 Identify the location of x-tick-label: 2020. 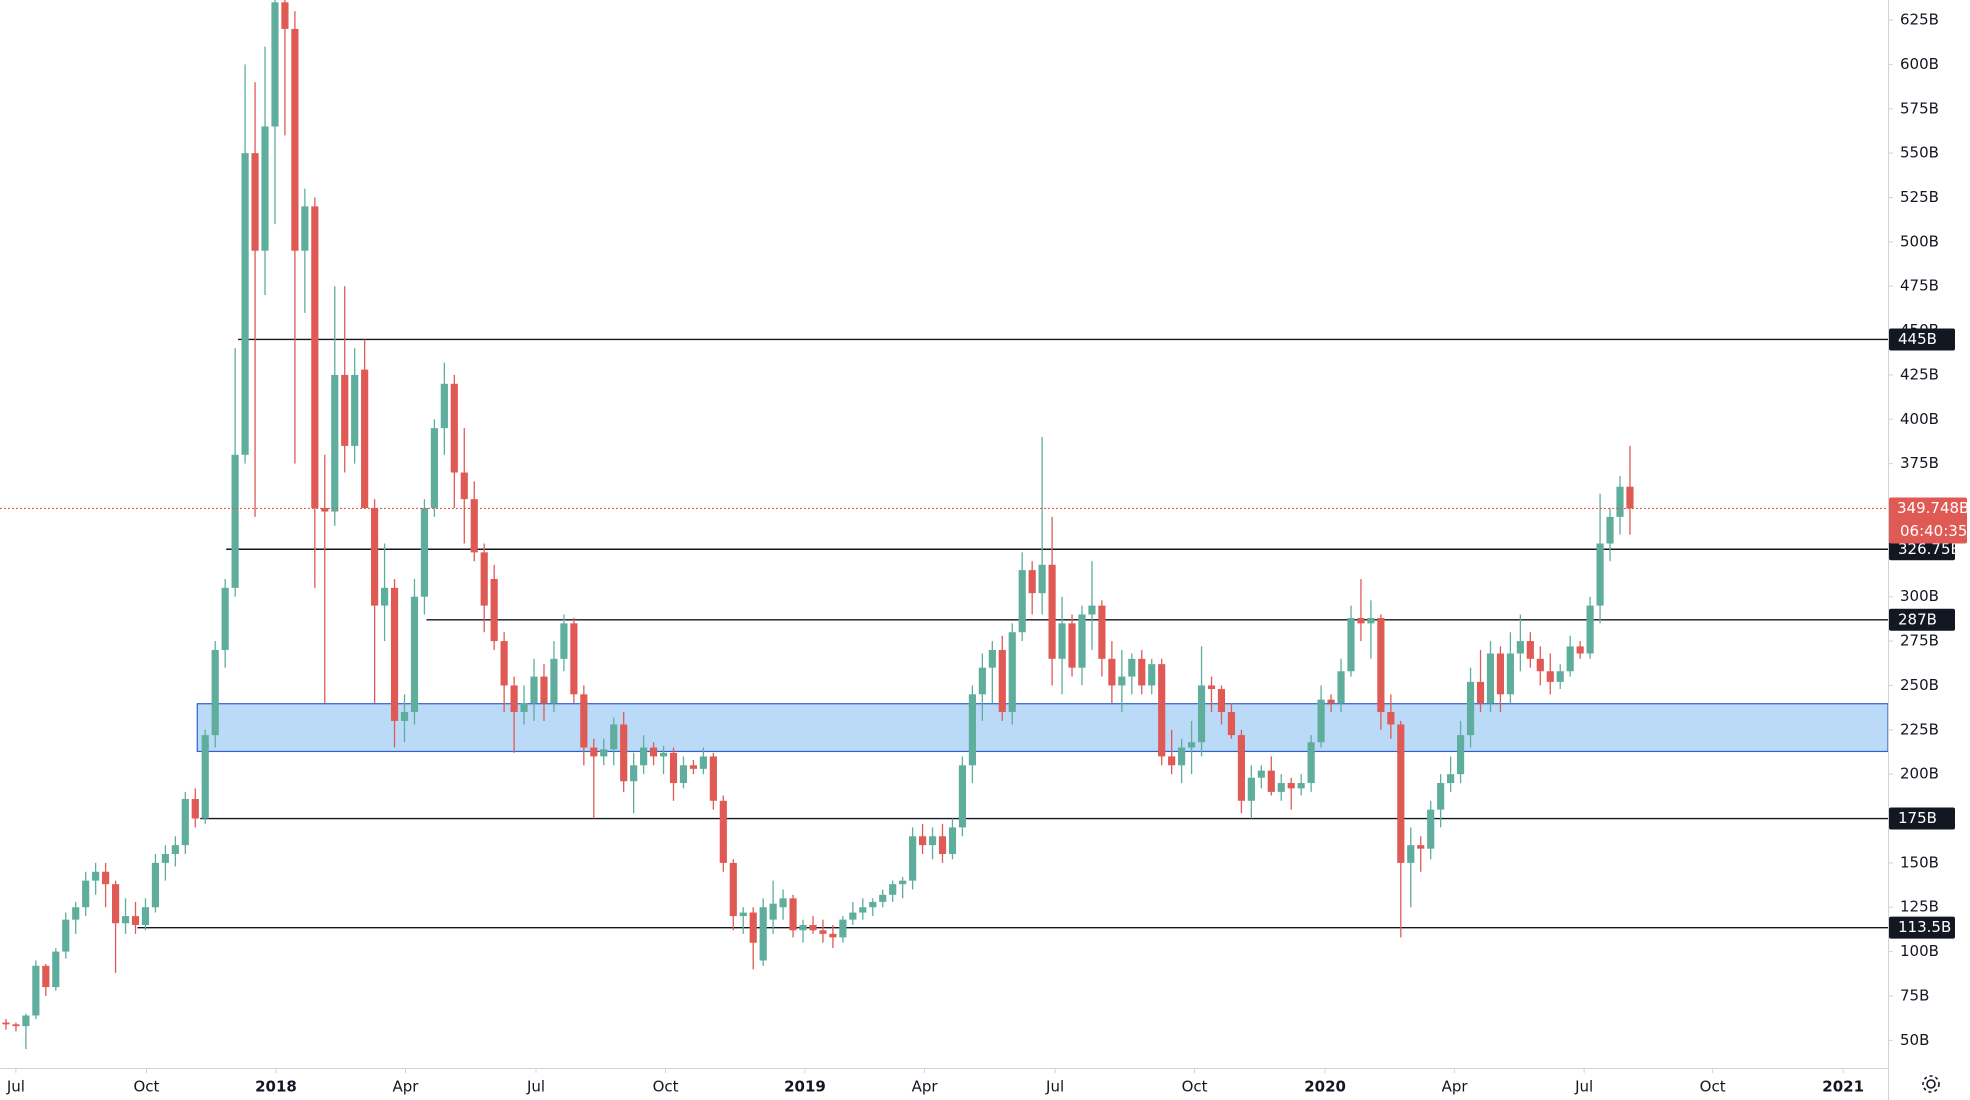
(1325, 1087).